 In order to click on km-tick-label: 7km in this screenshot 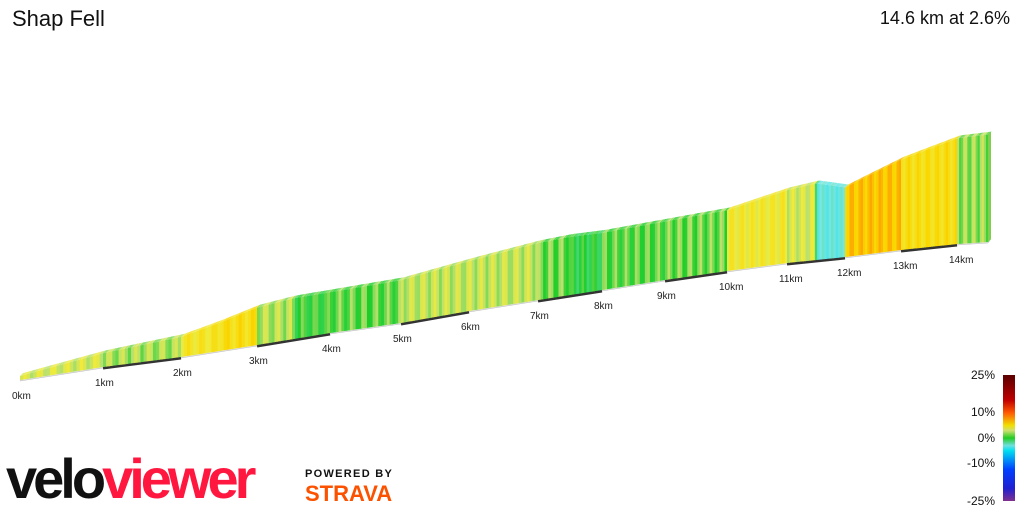, I will do `click(539, 316)`.